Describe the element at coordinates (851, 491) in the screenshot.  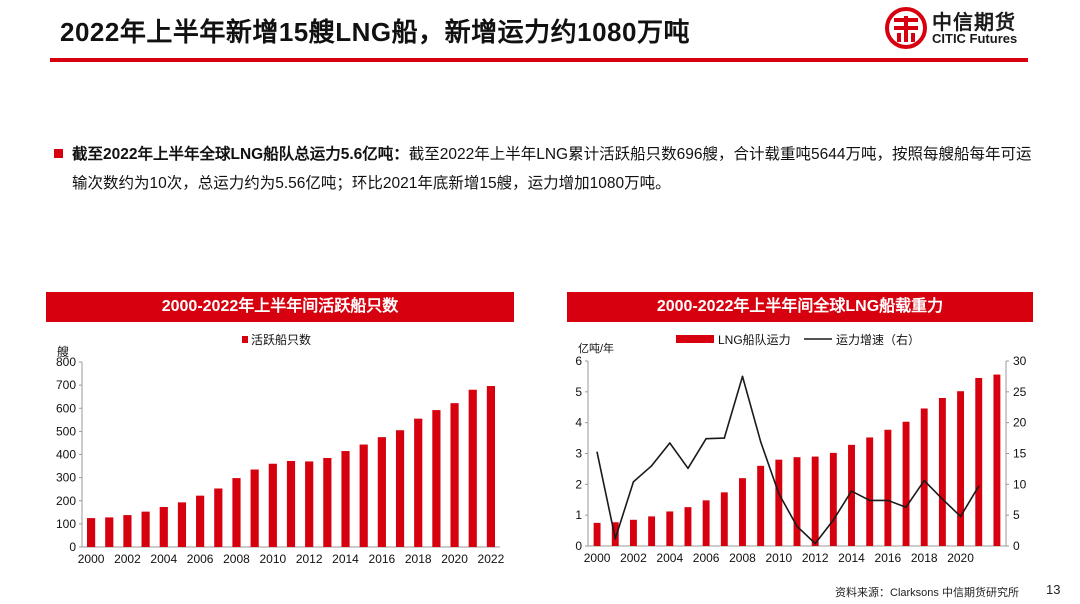
I see `growth-point-2014` at that location.